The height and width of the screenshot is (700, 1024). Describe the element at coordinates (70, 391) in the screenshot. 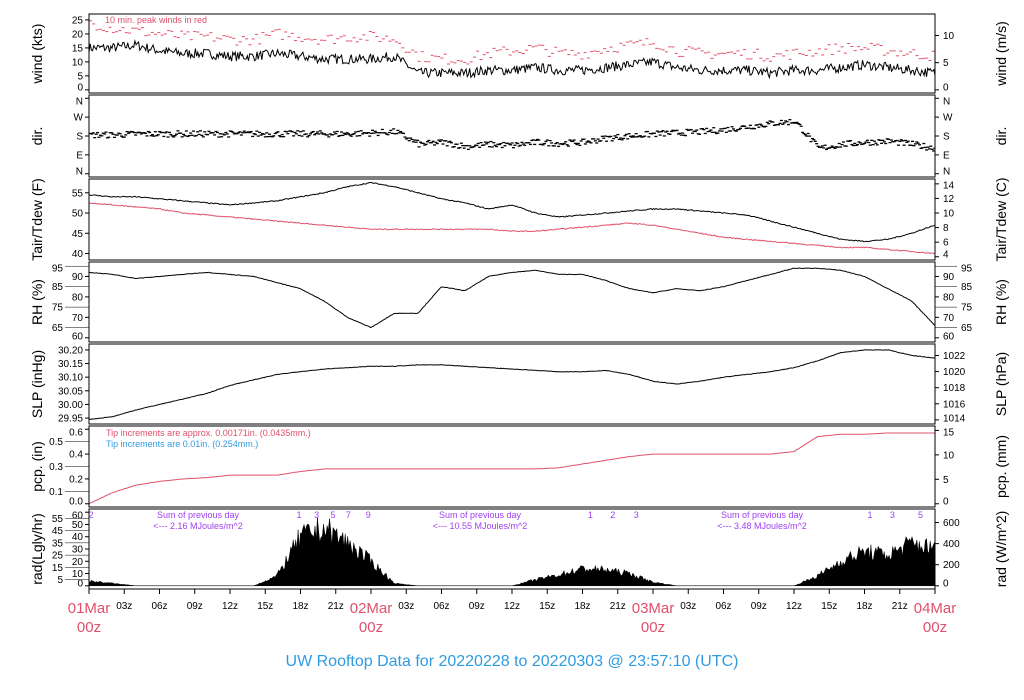

I see `y-tick-label: 30.05` at that location.